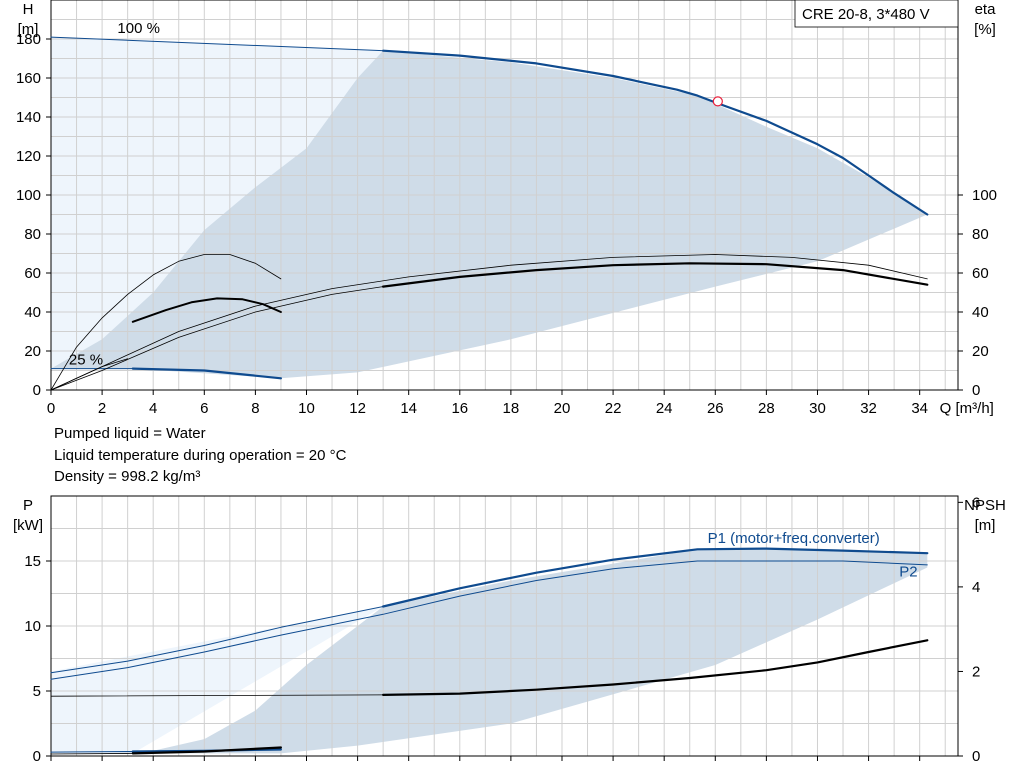 The image size is (1024, 781). I want to click on y-tick-label-left: 100, so click(28, 195).